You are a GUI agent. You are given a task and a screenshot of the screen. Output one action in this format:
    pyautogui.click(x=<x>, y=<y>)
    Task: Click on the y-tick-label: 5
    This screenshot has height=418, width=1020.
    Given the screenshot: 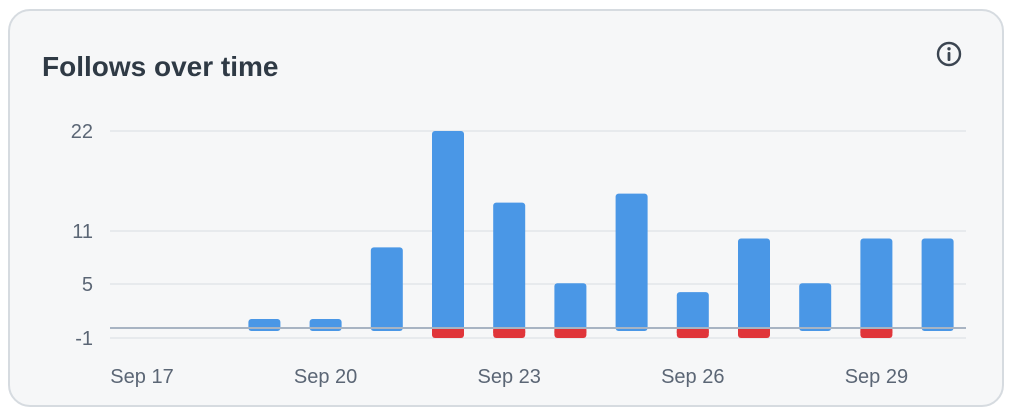 What is the action you would take?
    pyautogui.click(x=87, y=285)
    